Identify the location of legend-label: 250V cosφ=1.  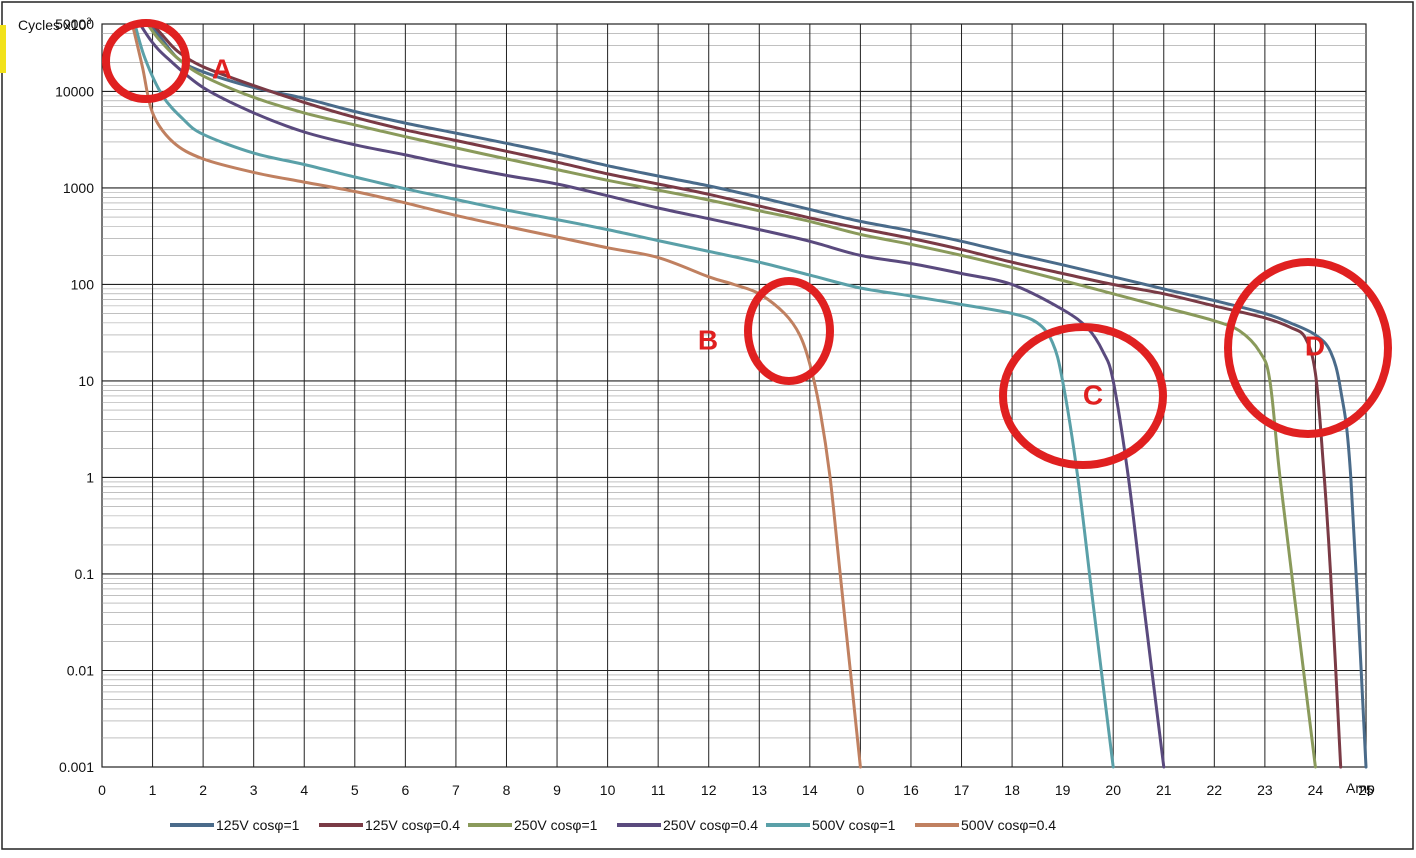
(556, 825).